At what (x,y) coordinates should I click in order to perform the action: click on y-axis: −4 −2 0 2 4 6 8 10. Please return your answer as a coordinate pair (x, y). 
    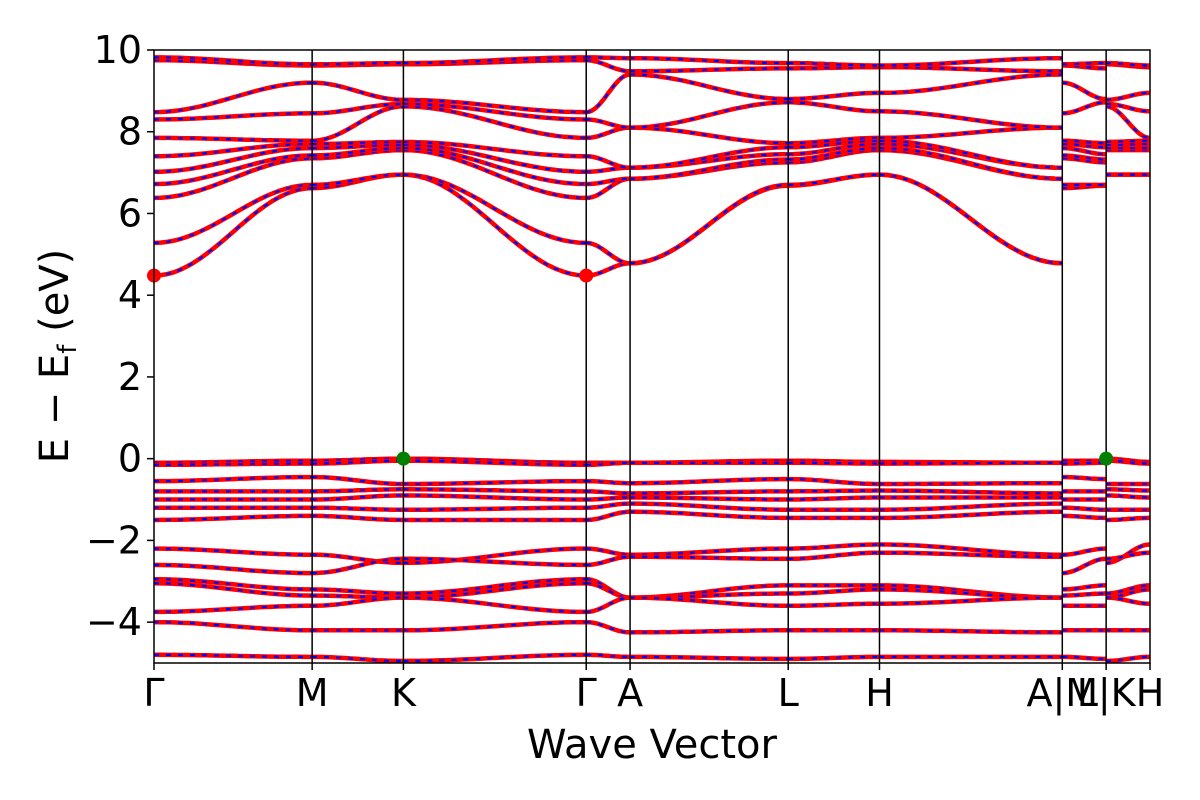
    Looking at the image, I should click on (120, 336).